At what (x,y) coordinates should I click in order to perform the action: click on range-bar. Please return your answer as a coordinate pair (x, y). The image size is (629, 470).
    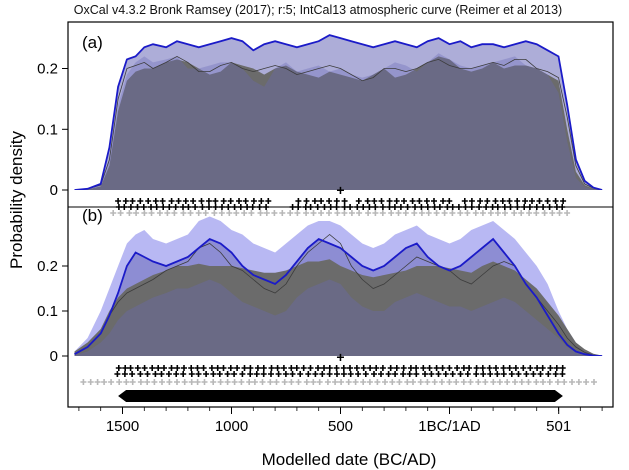
    Looking at the image, I should click on (340, 396).